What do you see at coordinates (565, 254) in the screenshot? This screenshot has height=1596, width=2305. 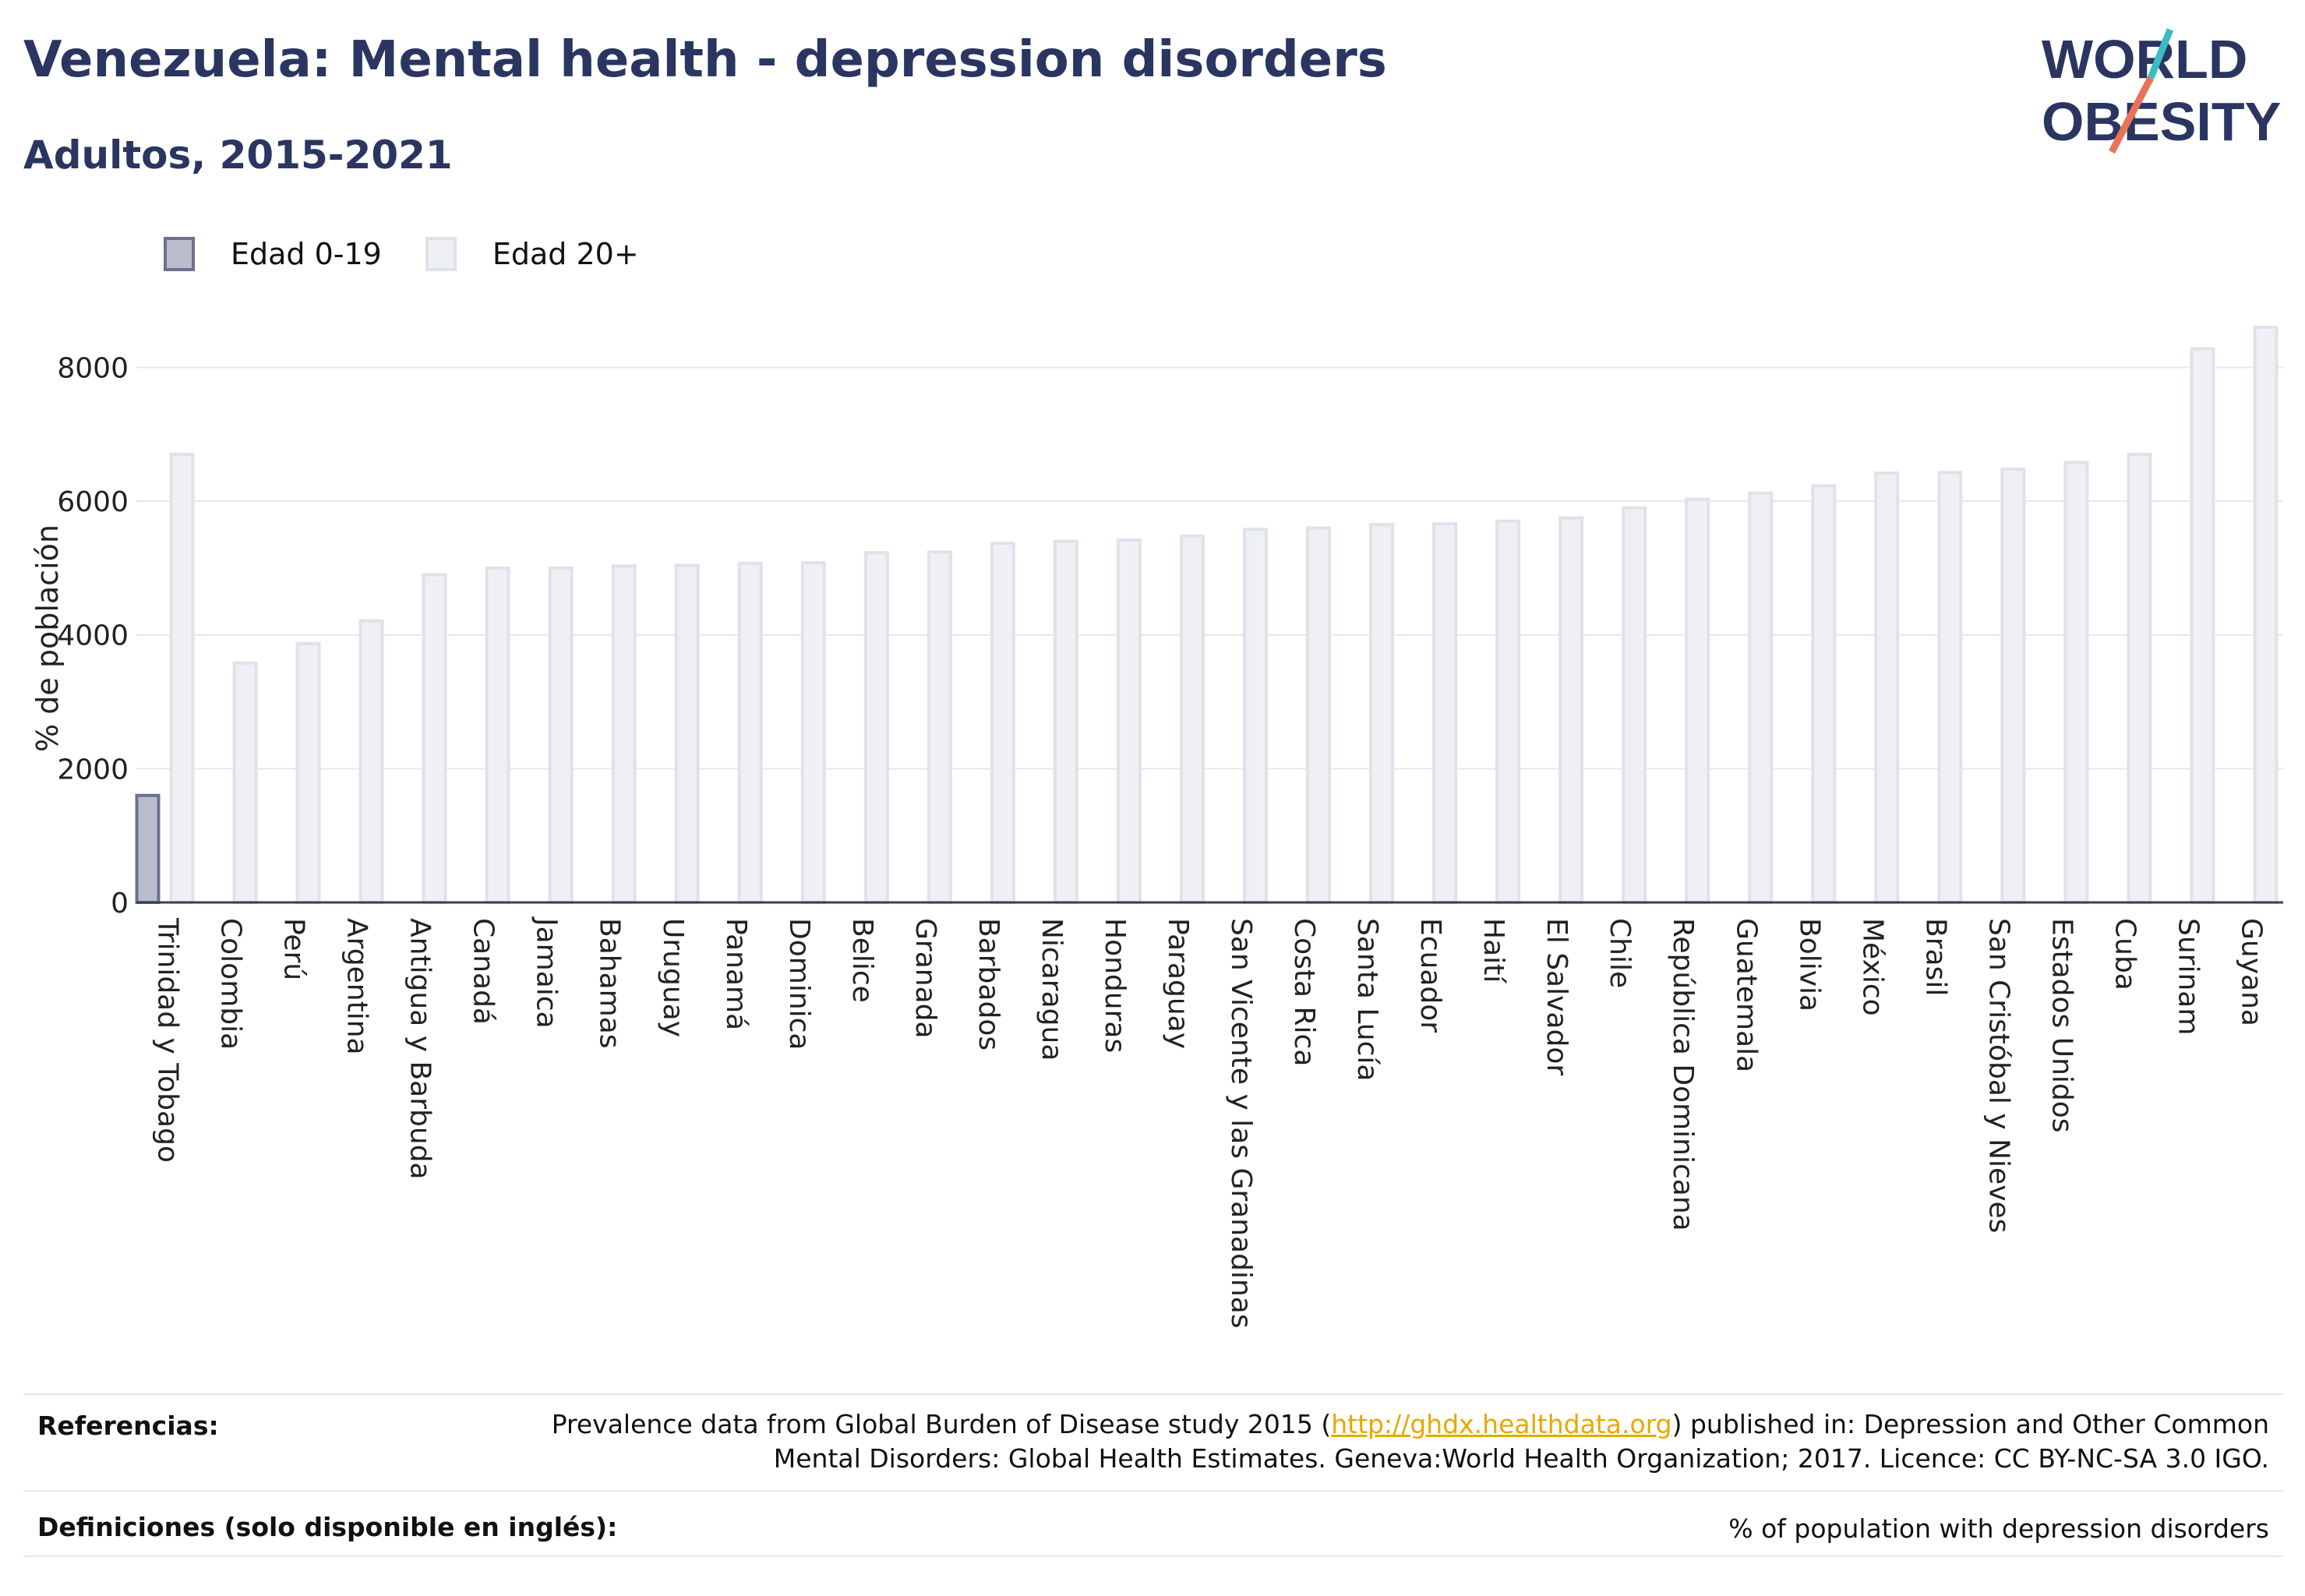 I see `legend-label-20-plus: Edad 20+` at bounding box center [565, 254].